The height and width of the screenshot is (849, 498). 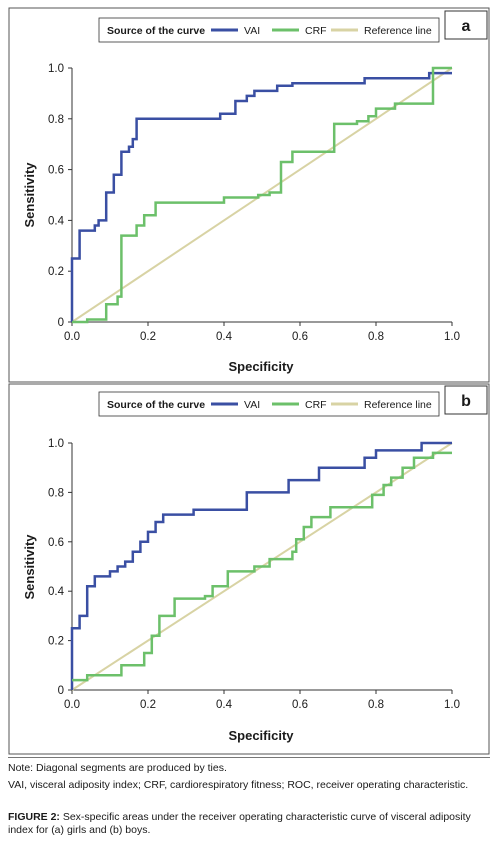 What do you see at coordinates (56, 221) in the screenshot?
I see `panel-a-y-tick-label: 0.4` at bounding box center [56, 221].